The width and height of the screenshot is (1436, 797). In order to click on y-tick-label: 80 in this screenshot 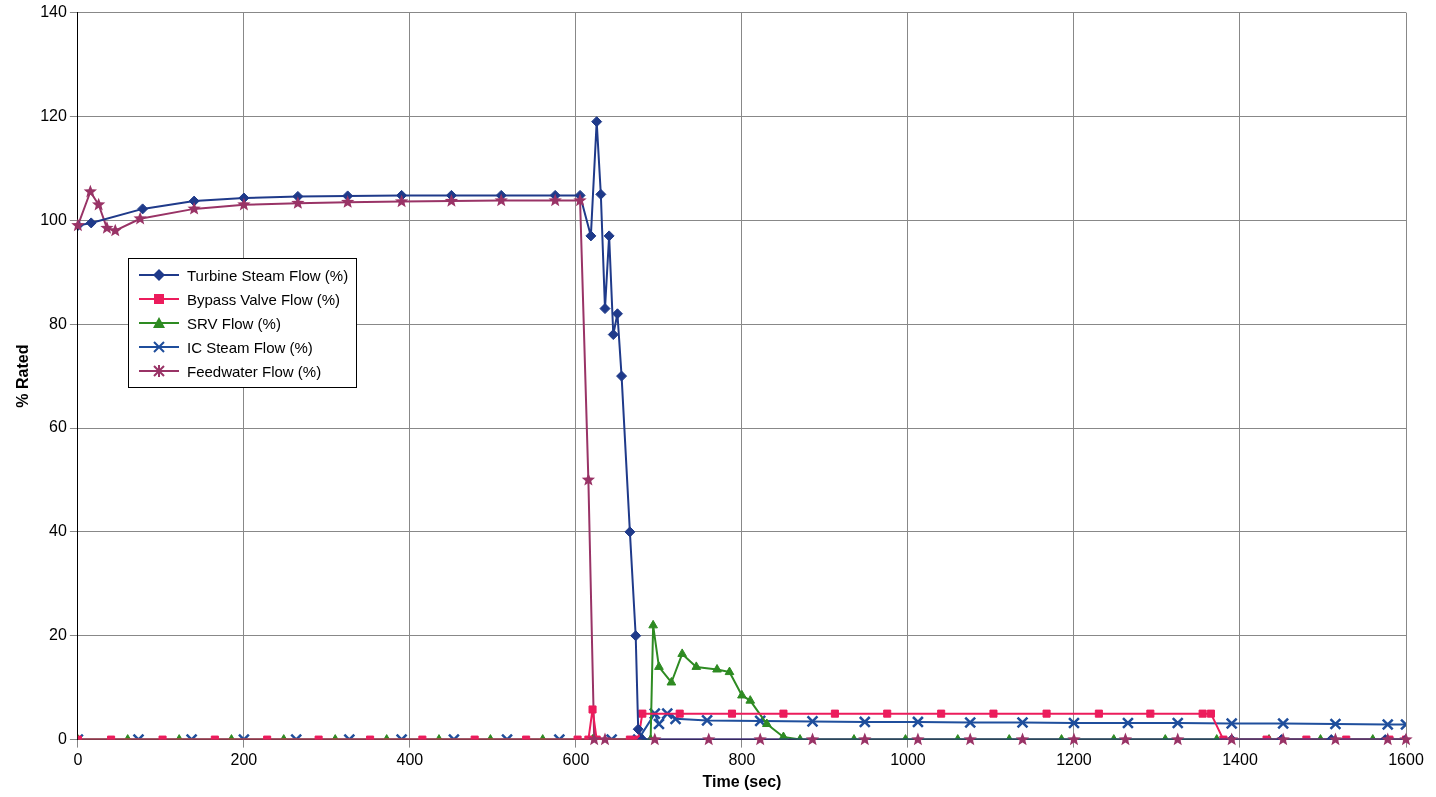, I will do `click(58, 323)`.